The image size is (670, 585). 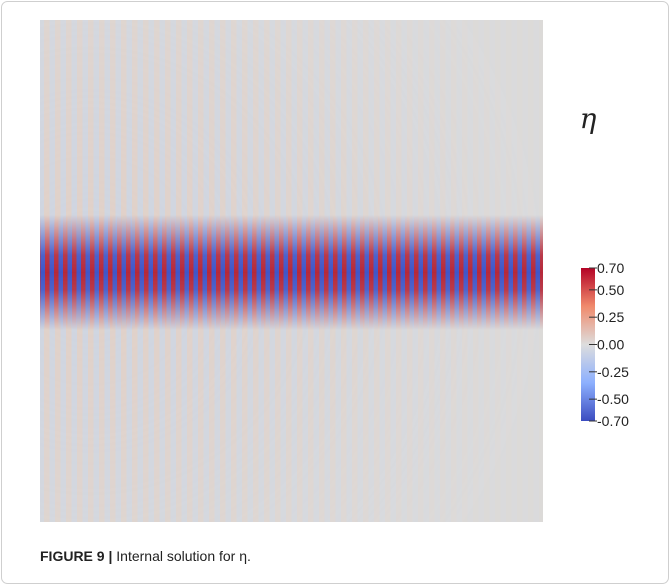 I want to click on colorbar-tick-label: -0.25, so click(x=613, y=372).